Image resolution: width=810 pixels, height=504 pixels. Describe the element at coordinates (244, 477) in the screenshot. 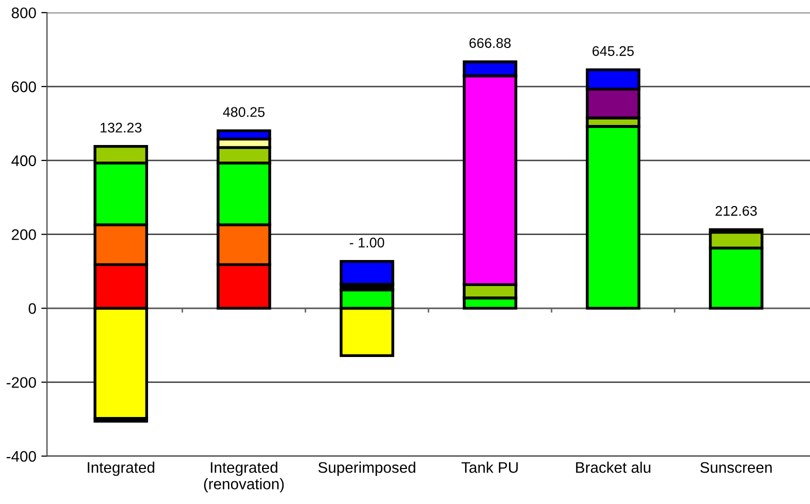

I see `x-tick-label: Integrated (renovation)` at that location.